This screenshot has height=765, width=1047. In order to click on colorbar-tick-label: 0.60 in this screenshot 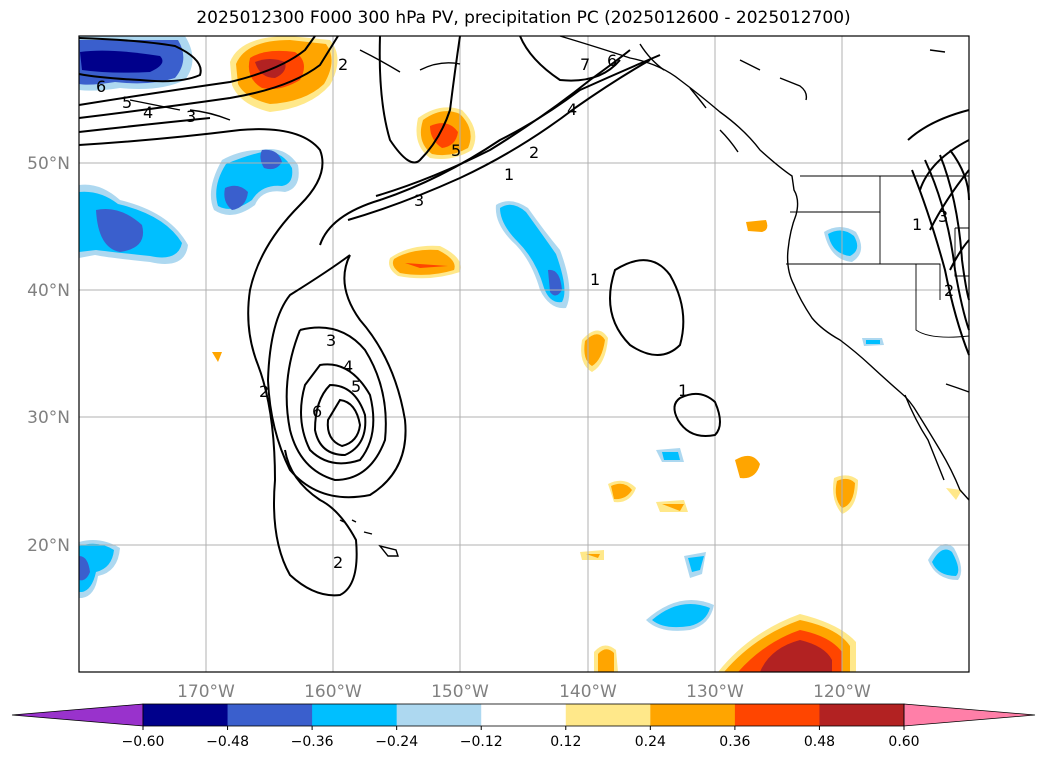, I will do `click(903, 742)`.